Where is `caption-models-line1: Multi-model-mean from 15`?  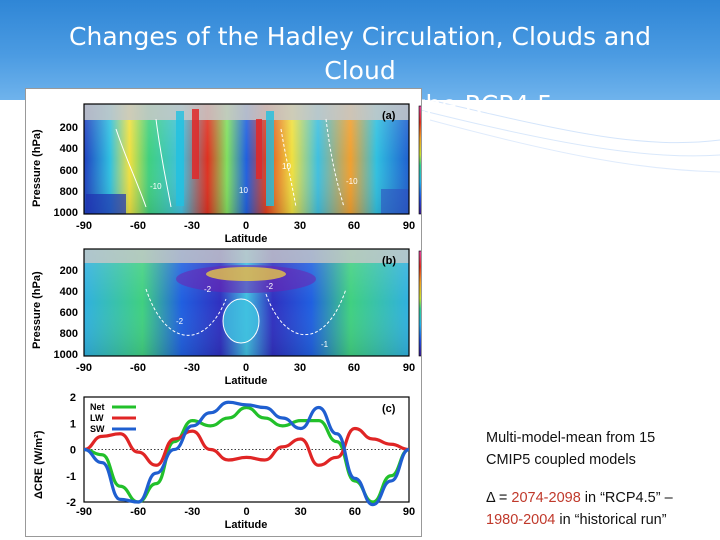 caption-models-line1: Multi-model-mean from 15 is located at coordinates (571, 438).